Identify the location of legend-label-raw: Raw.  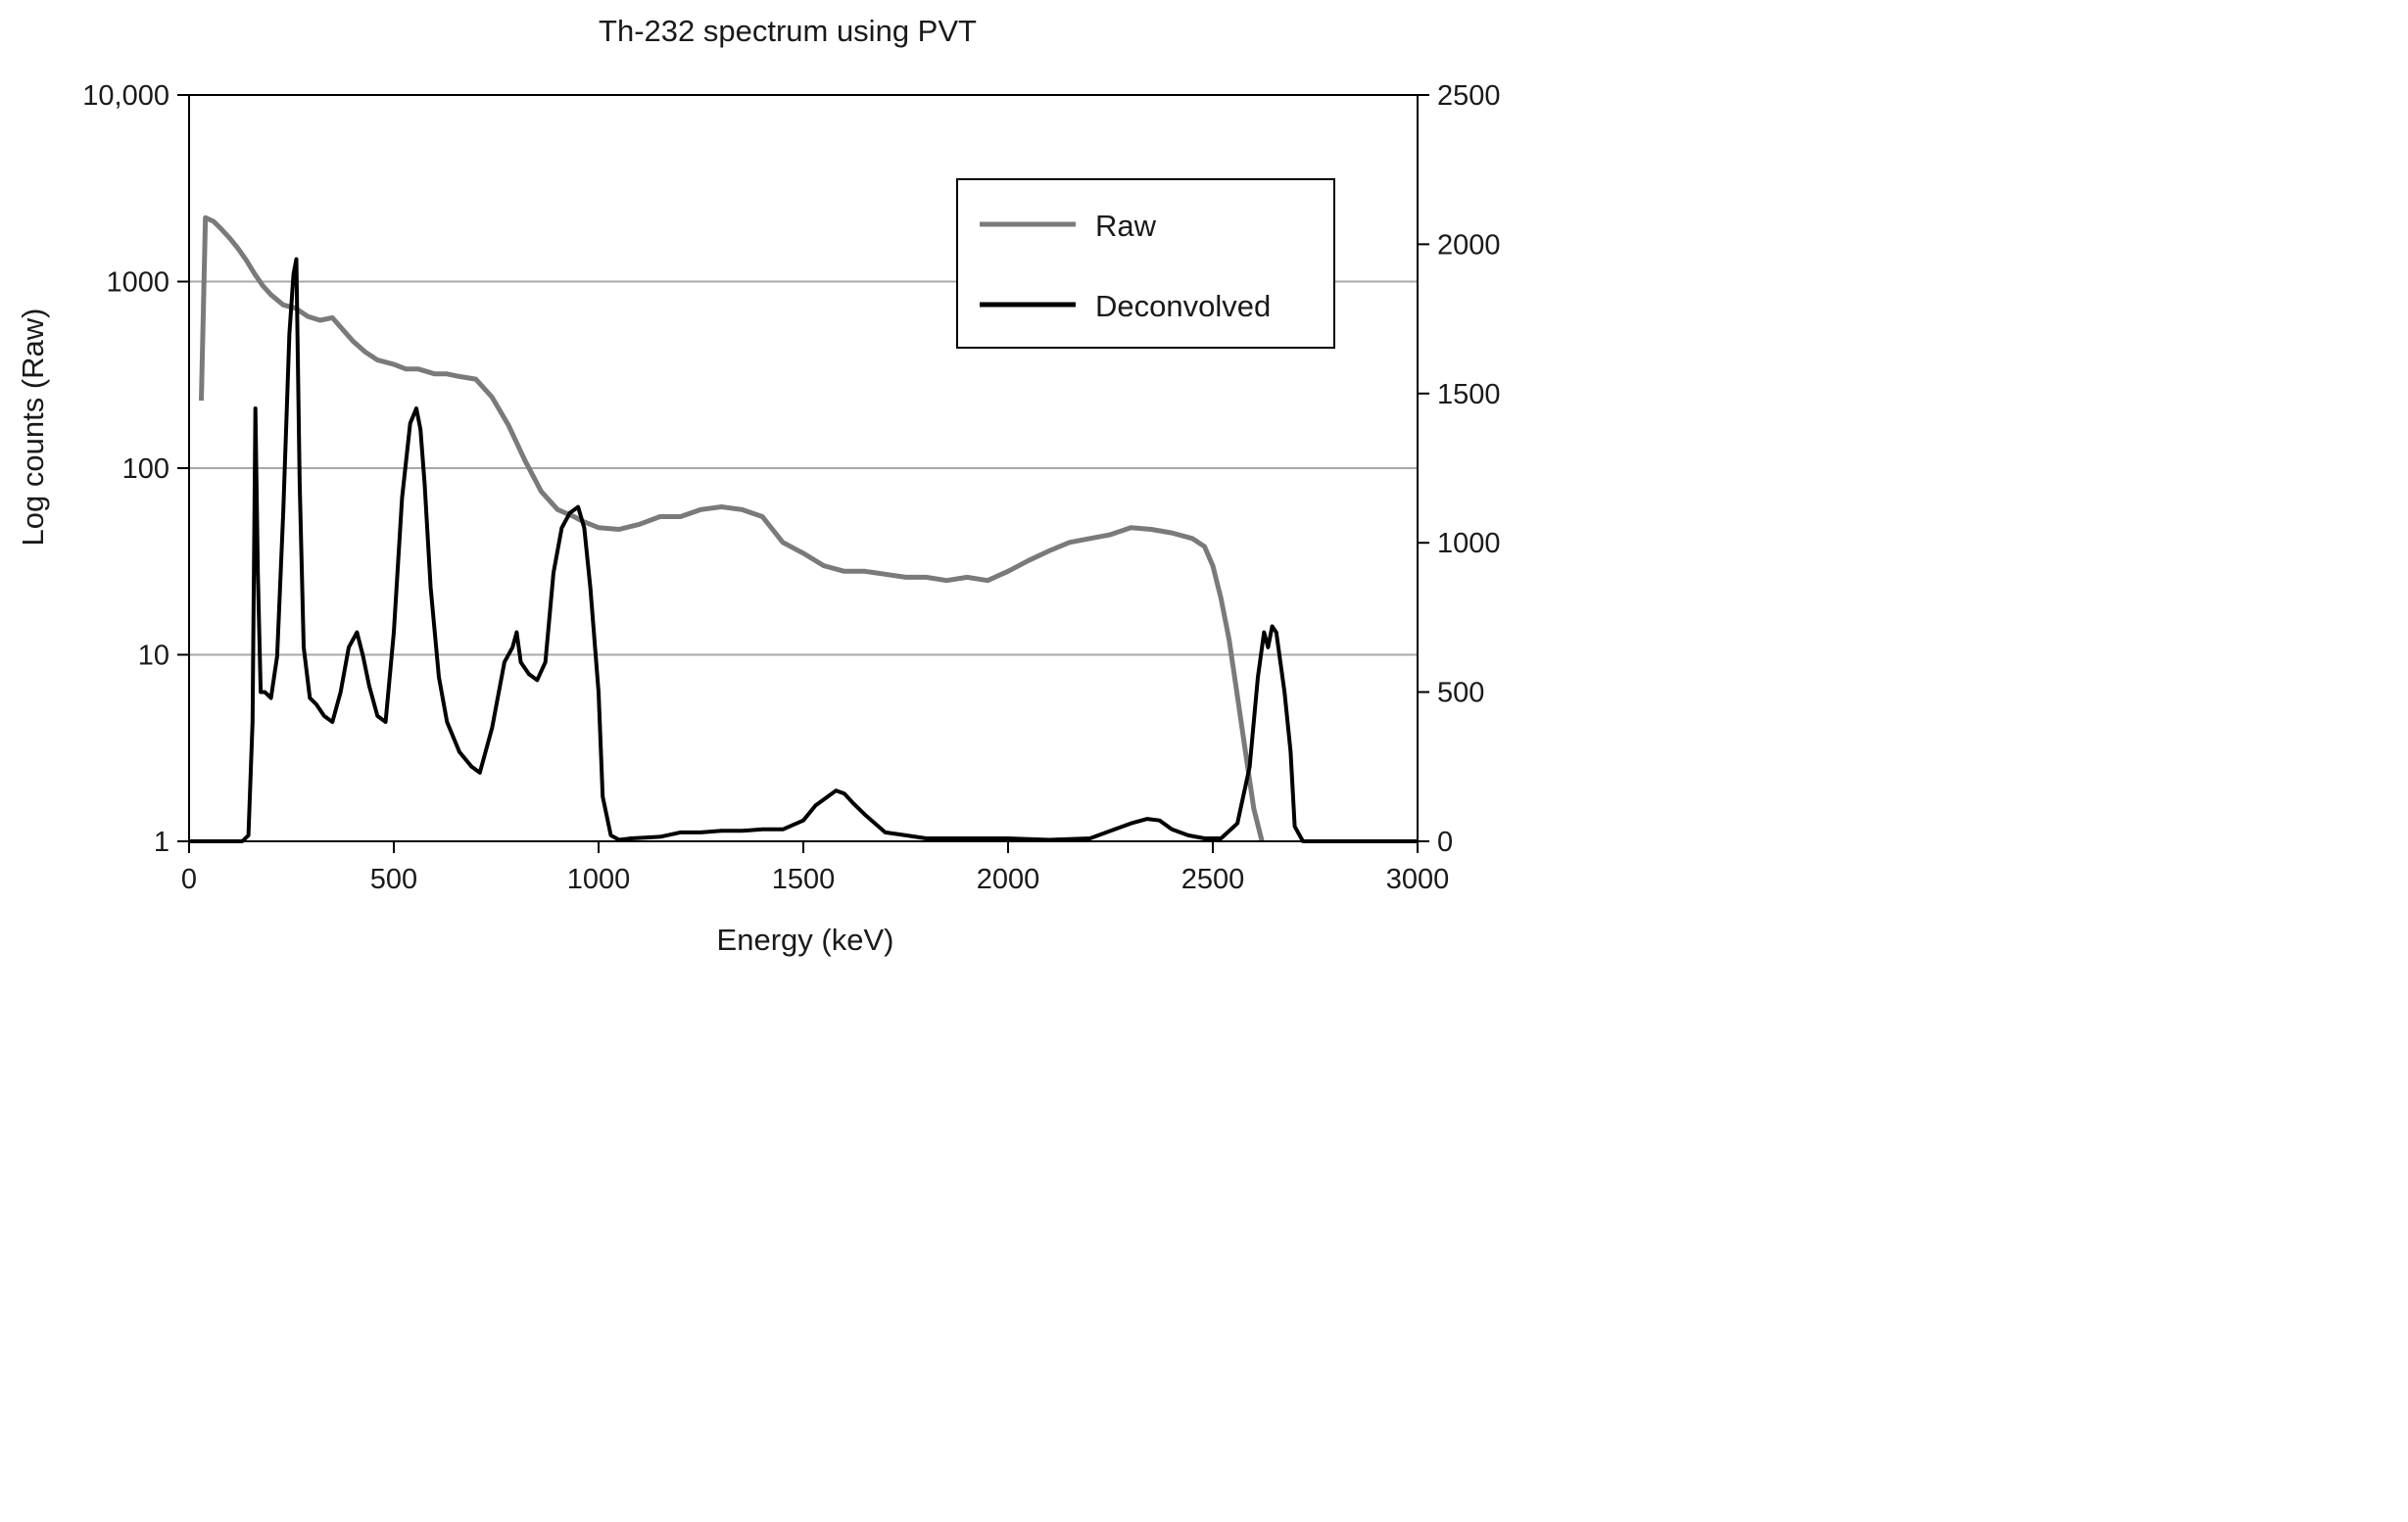
(1126, 226).